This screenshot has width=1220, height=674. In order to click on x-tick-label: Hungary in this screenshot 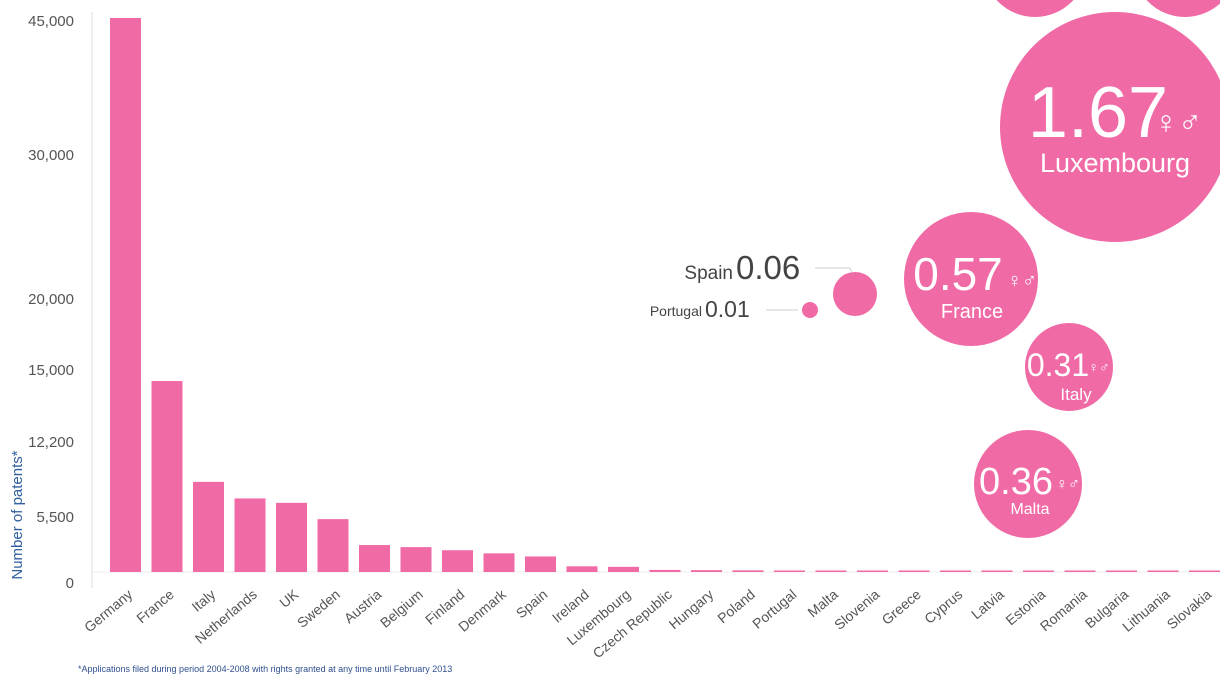, I will do `click(691, 609)`.